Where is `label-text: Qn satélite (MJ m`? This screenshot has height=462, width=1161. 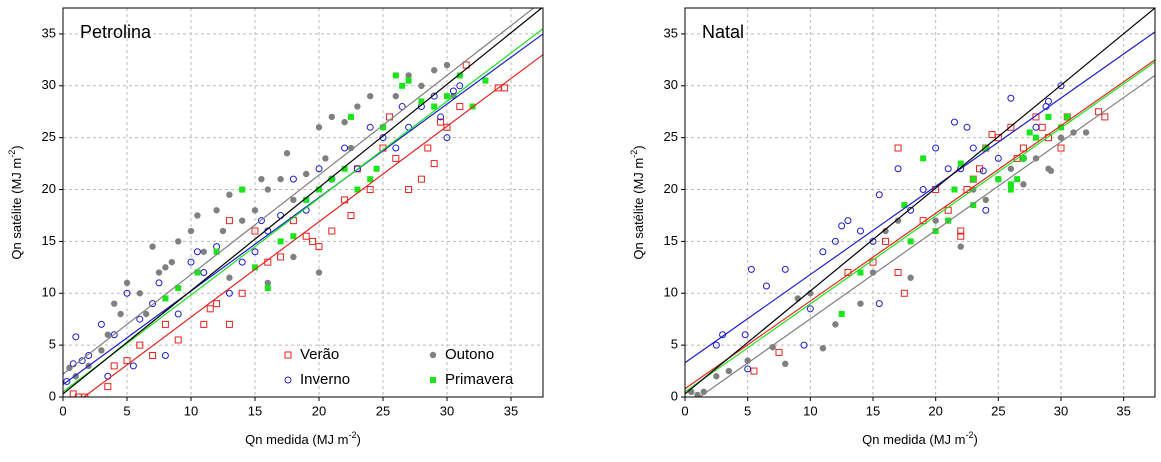
label-text: Qn satélite (MJ m is located at coordinates (16, 209).